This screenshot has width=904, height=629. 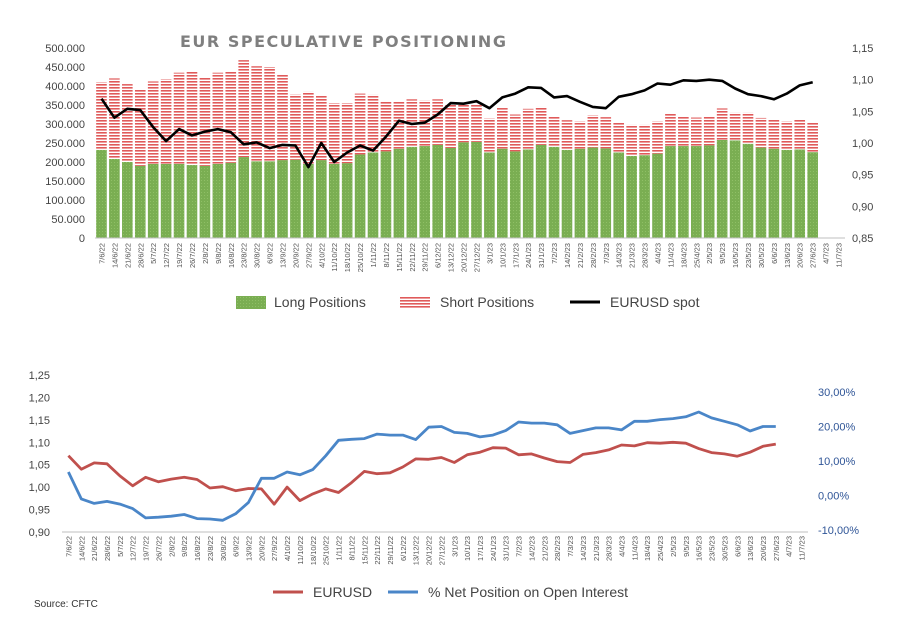 I want to click on top-x-tick-label: 4/10/22, so click(x=321, y=255).